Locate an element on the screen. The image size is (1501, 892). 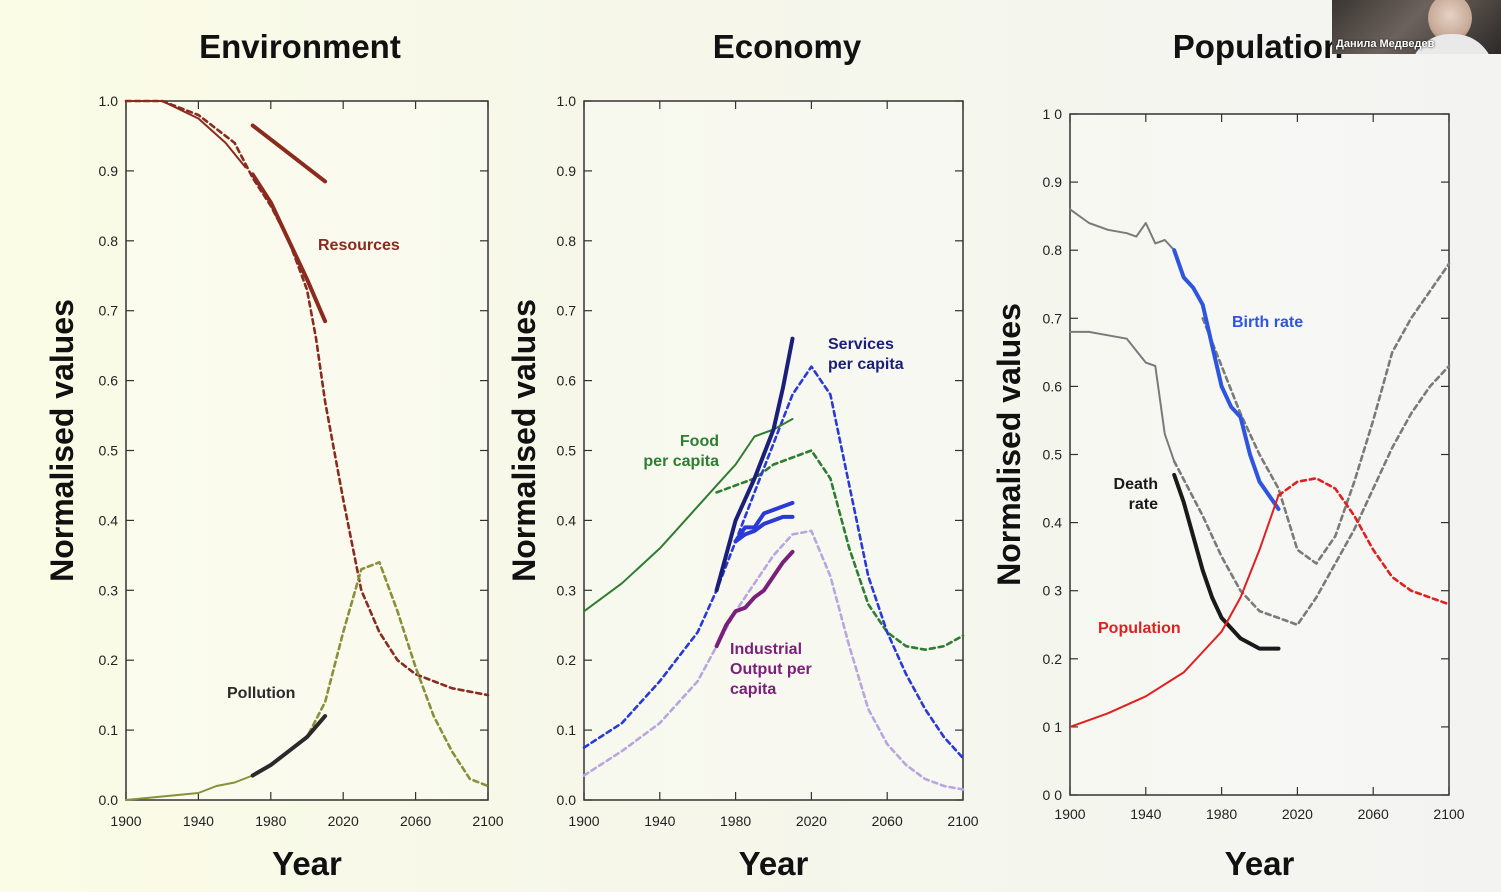
y-tick-label: 0.3 is located at coordinates (109, 590).